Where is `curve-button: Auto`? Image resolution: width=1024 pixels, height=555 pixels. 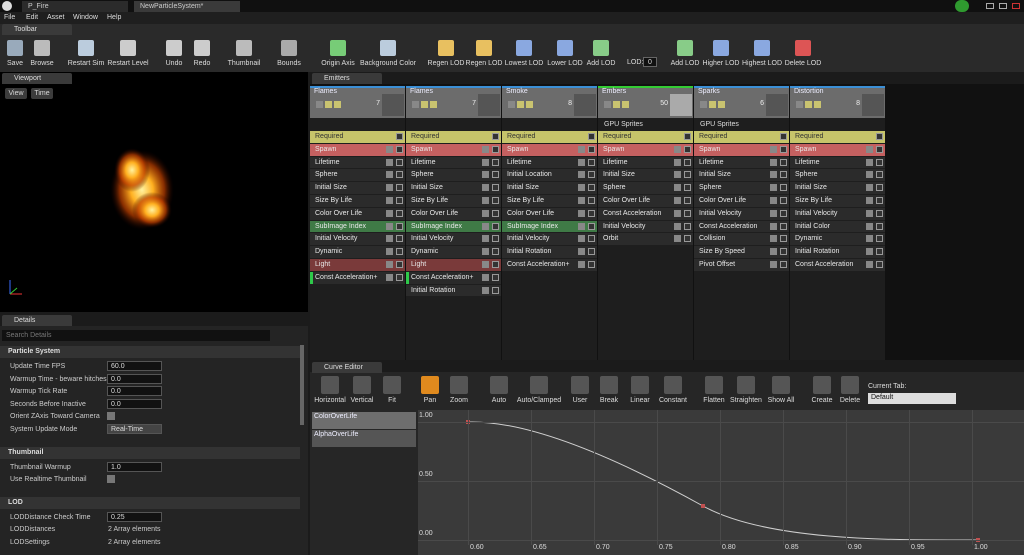
curve-button: Auto is located at coordinates (499, 400).